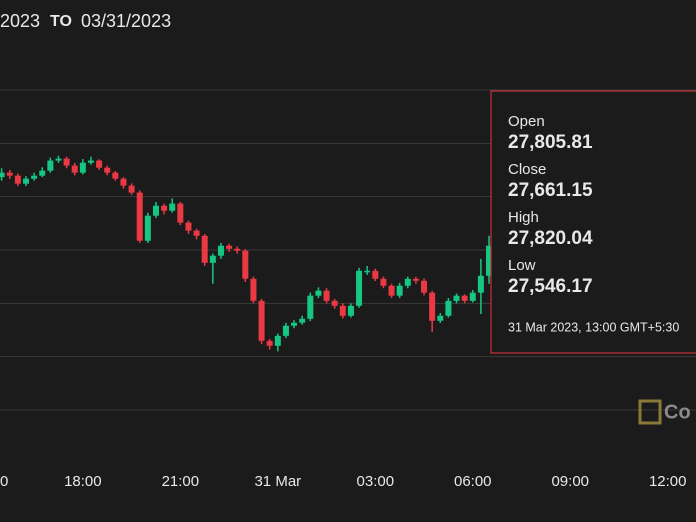 The width and height of the screenshot is (696, 522). Describe the element at coordinates (126, 21) in the screenshot. I see `date-to: 03/31/2023` at that location.